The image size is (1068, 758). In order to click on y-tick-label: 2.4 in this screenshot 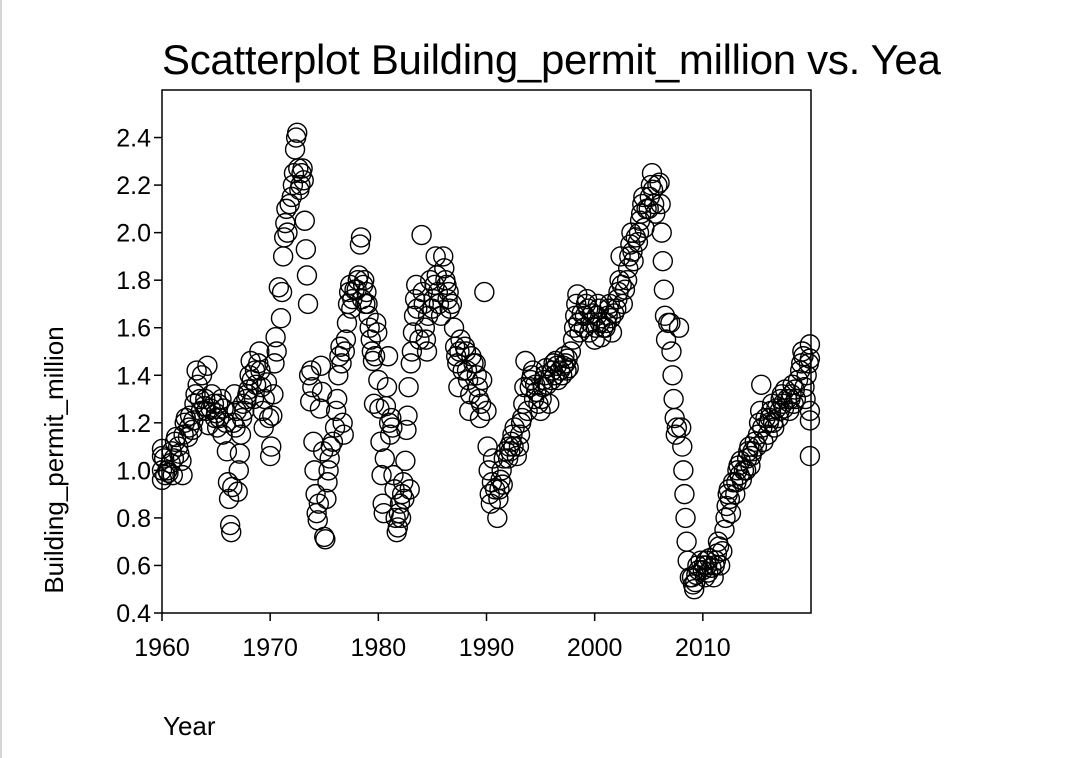, I will do `click(133, 139)`.